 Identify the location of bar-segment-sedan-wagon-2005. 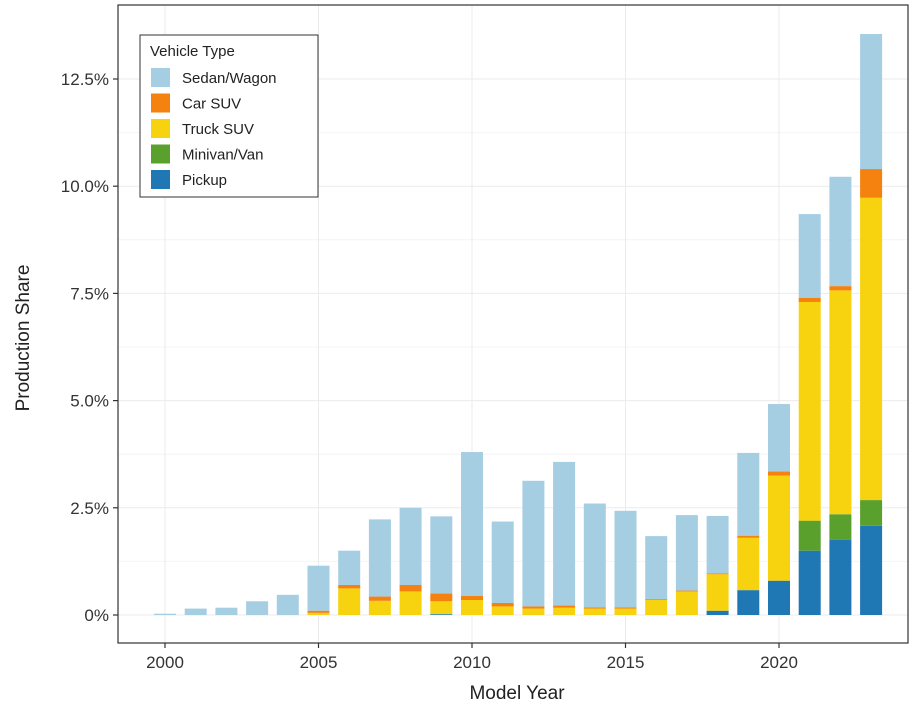
(318, 588).